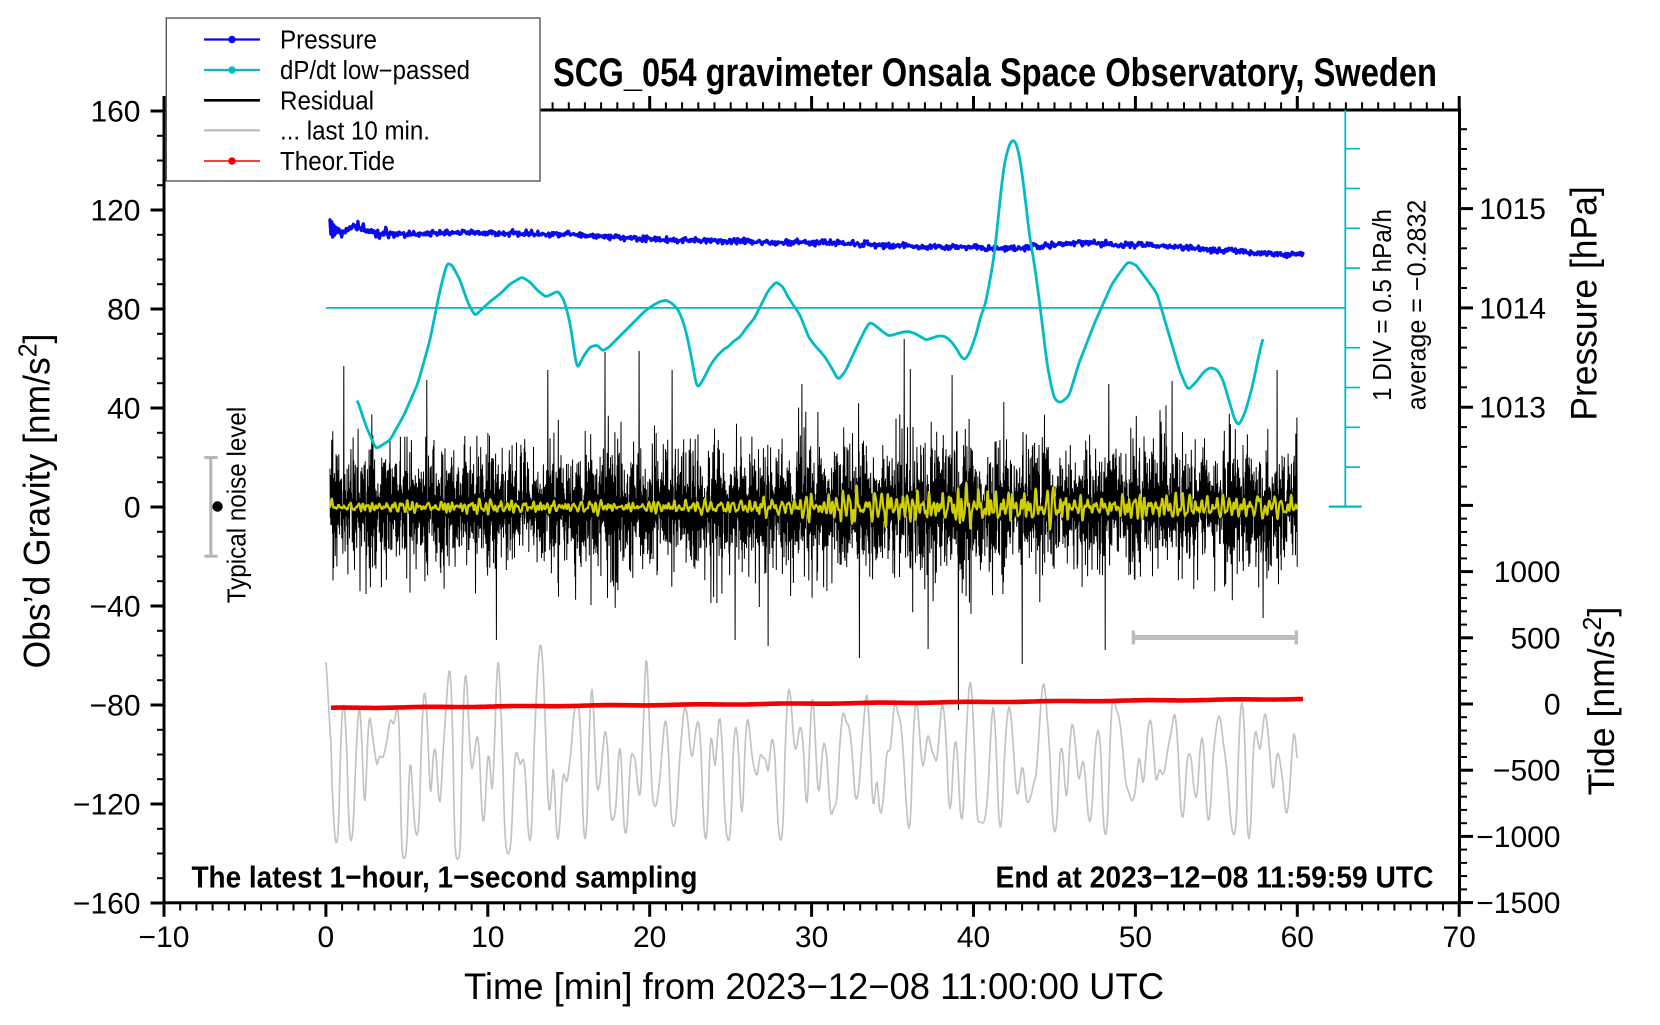  What do you see at coordinates (115, 211) in the screenshot?
I see `svg-text: 120` at bounding box center [115, 211].